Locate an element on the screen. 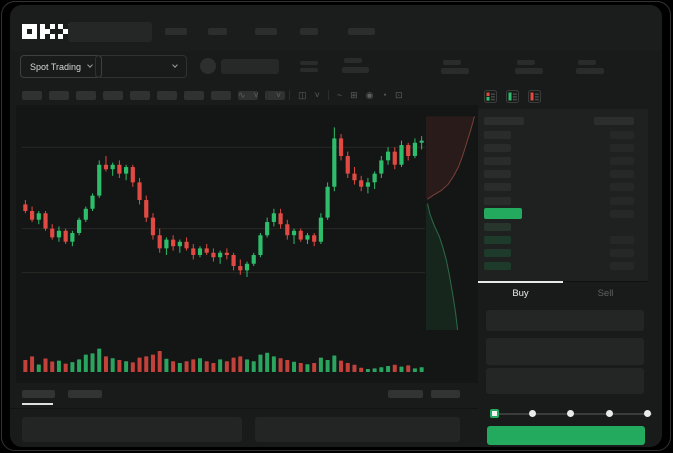  amount-slider is located at coordinates (571, 414).